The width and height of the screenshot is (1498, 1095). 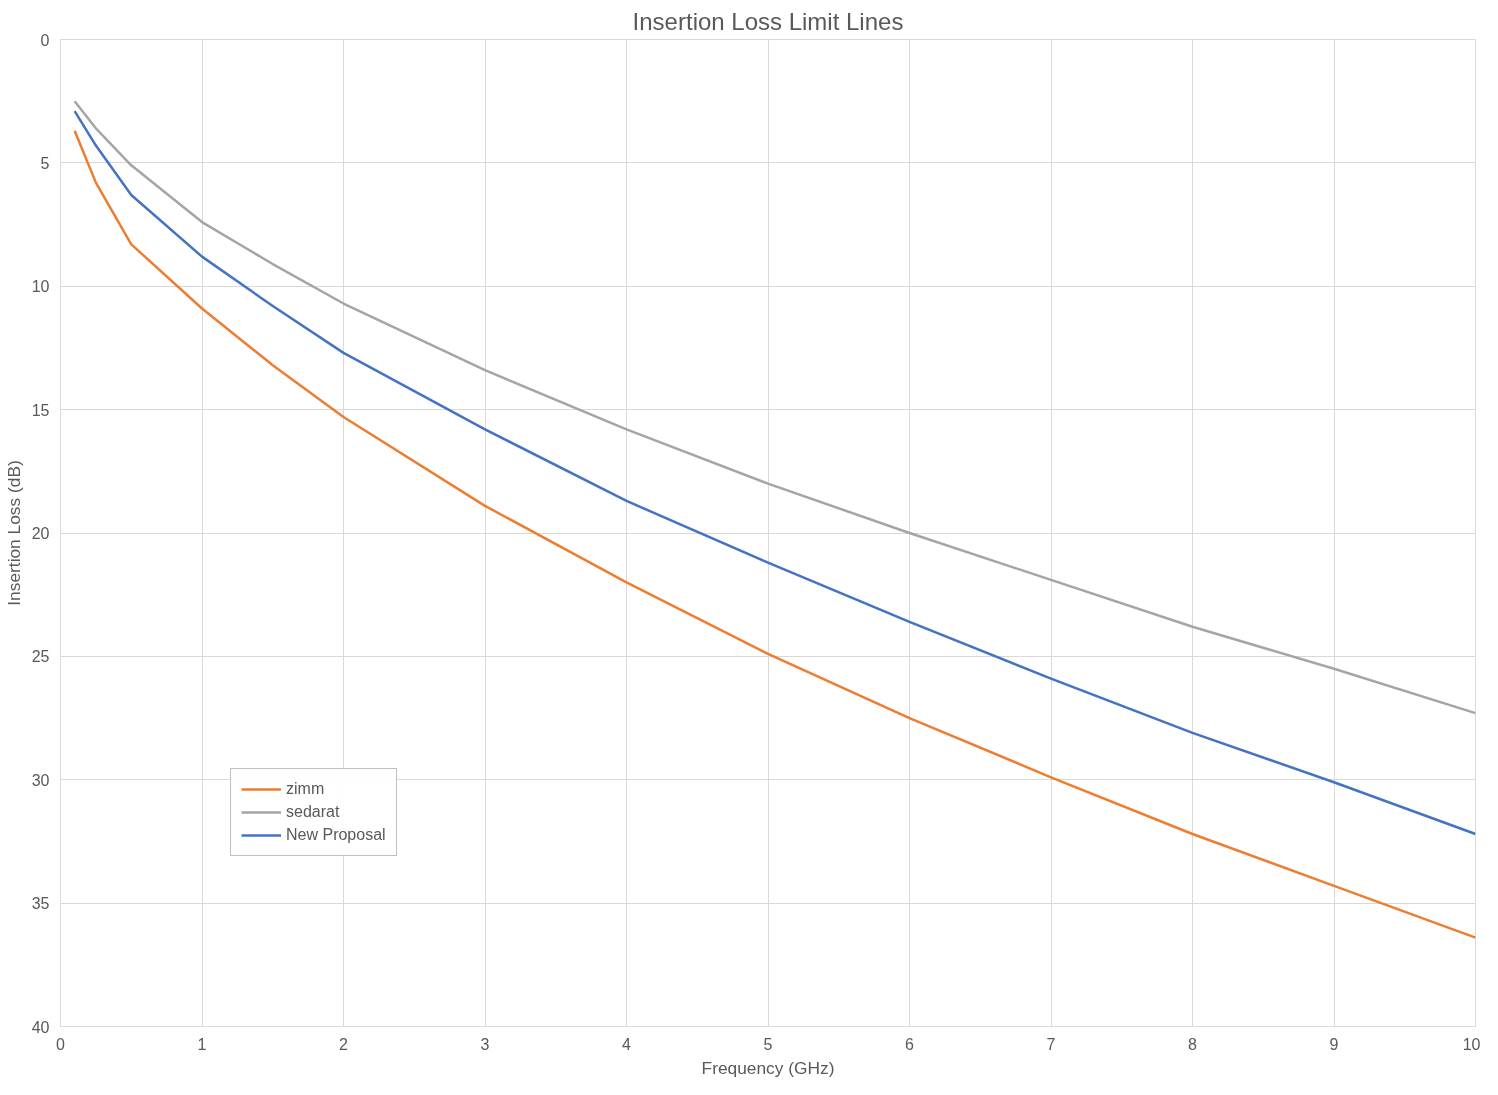 What do you see at coordinates (344, 1044) in the screenshot?
I see `x-tick-label: 2` at bounding box center [344, 1044].